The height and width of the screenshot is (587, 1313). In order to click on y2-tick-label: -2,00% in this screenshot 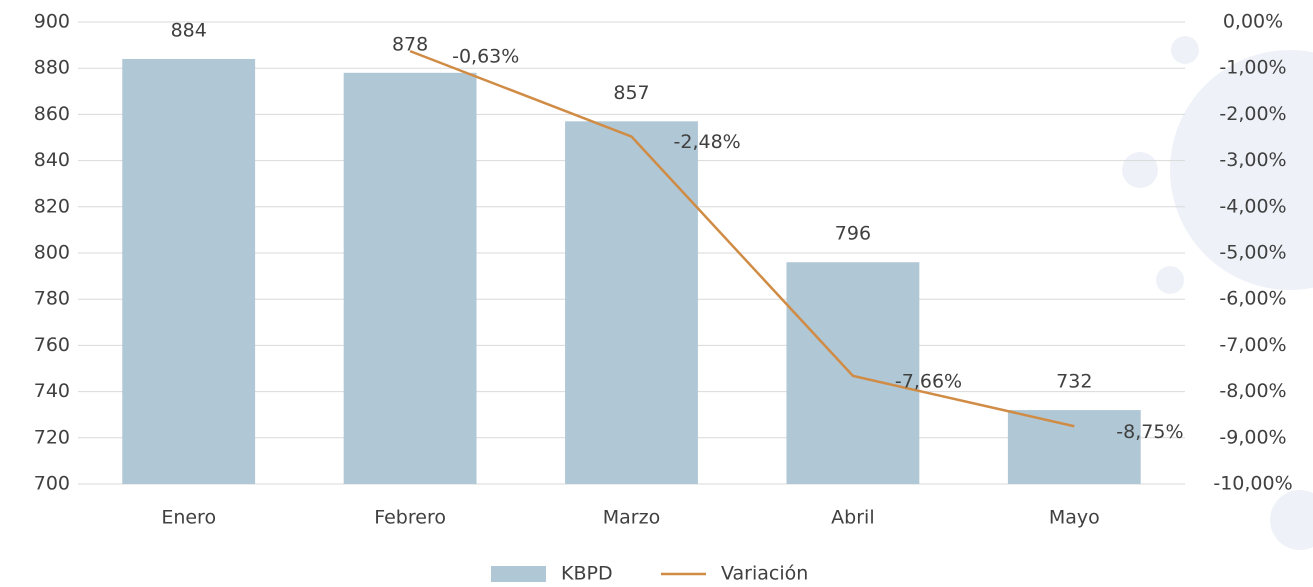, I will do `click(1252, 114)`.